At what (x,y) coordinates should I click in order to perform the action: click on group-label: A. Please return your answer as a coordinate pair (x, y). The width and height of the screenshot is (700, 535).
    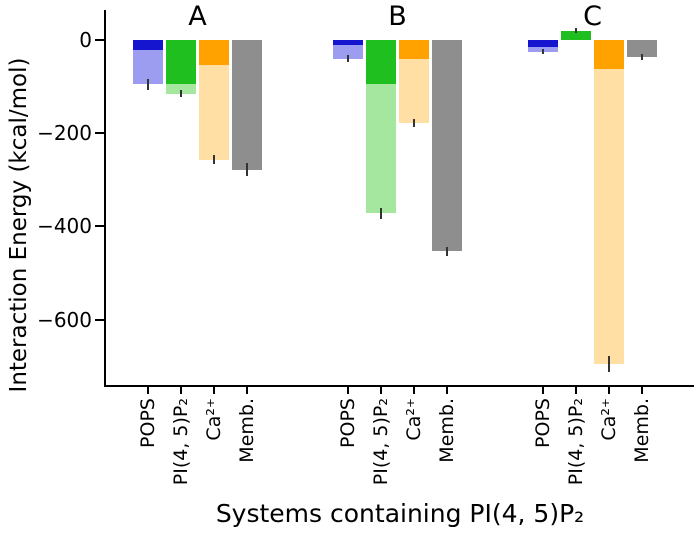
    Looking at the image, I should click on (197, 16).